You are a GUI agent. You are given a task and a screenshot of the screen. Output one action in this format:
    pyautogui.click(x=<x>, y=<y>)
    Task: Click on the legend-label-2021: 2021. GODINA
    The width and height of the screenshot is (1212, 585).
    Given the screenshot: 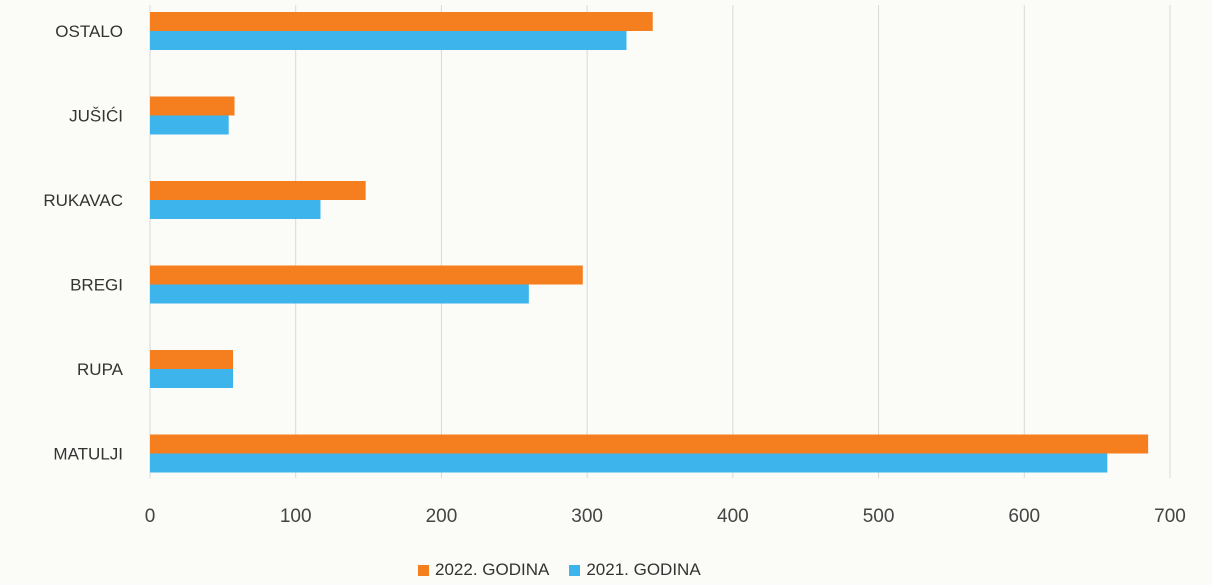 What is the action you would take?
    pyautogui.click(x=643, y=569)
    